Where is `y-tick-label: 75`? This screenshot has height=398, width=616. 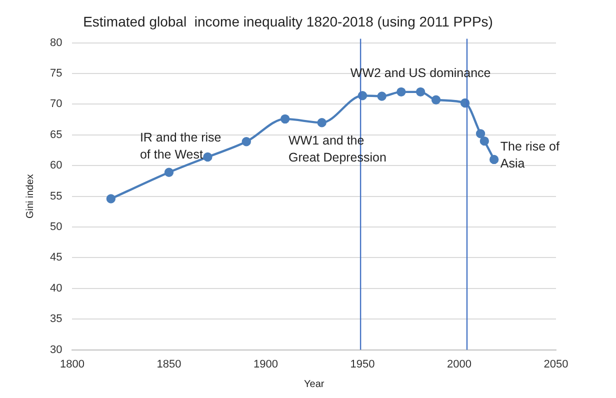 y-tick-label: 75 is located at coordinates (56, 74).